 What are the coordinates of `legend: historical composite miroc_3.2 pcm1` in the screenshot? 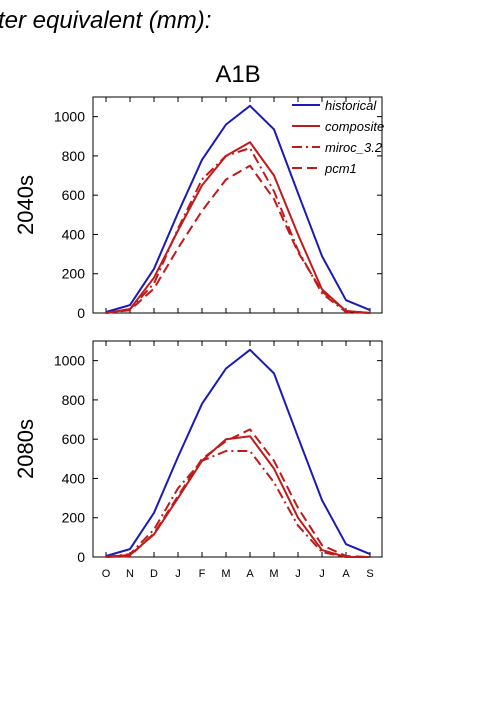 It's located at (338, 137).